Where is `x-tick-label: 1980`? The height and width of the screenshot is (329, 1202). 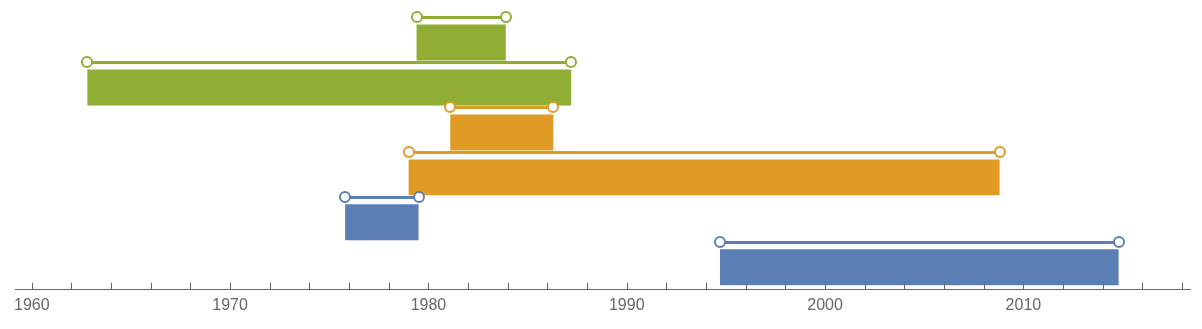
x-tick-label: 1980 is located at coordinates (428, 304).